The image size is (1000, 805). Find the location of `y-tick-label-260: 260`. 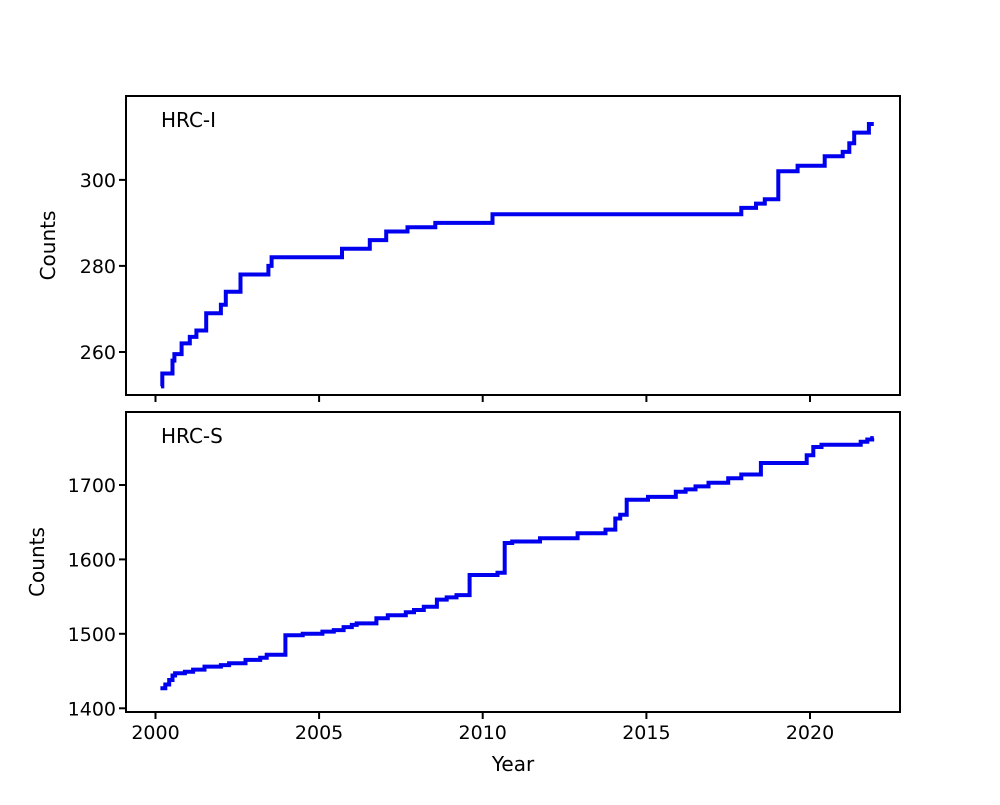

y-tick-label-260: 260 is located at coordinates (98, 353).